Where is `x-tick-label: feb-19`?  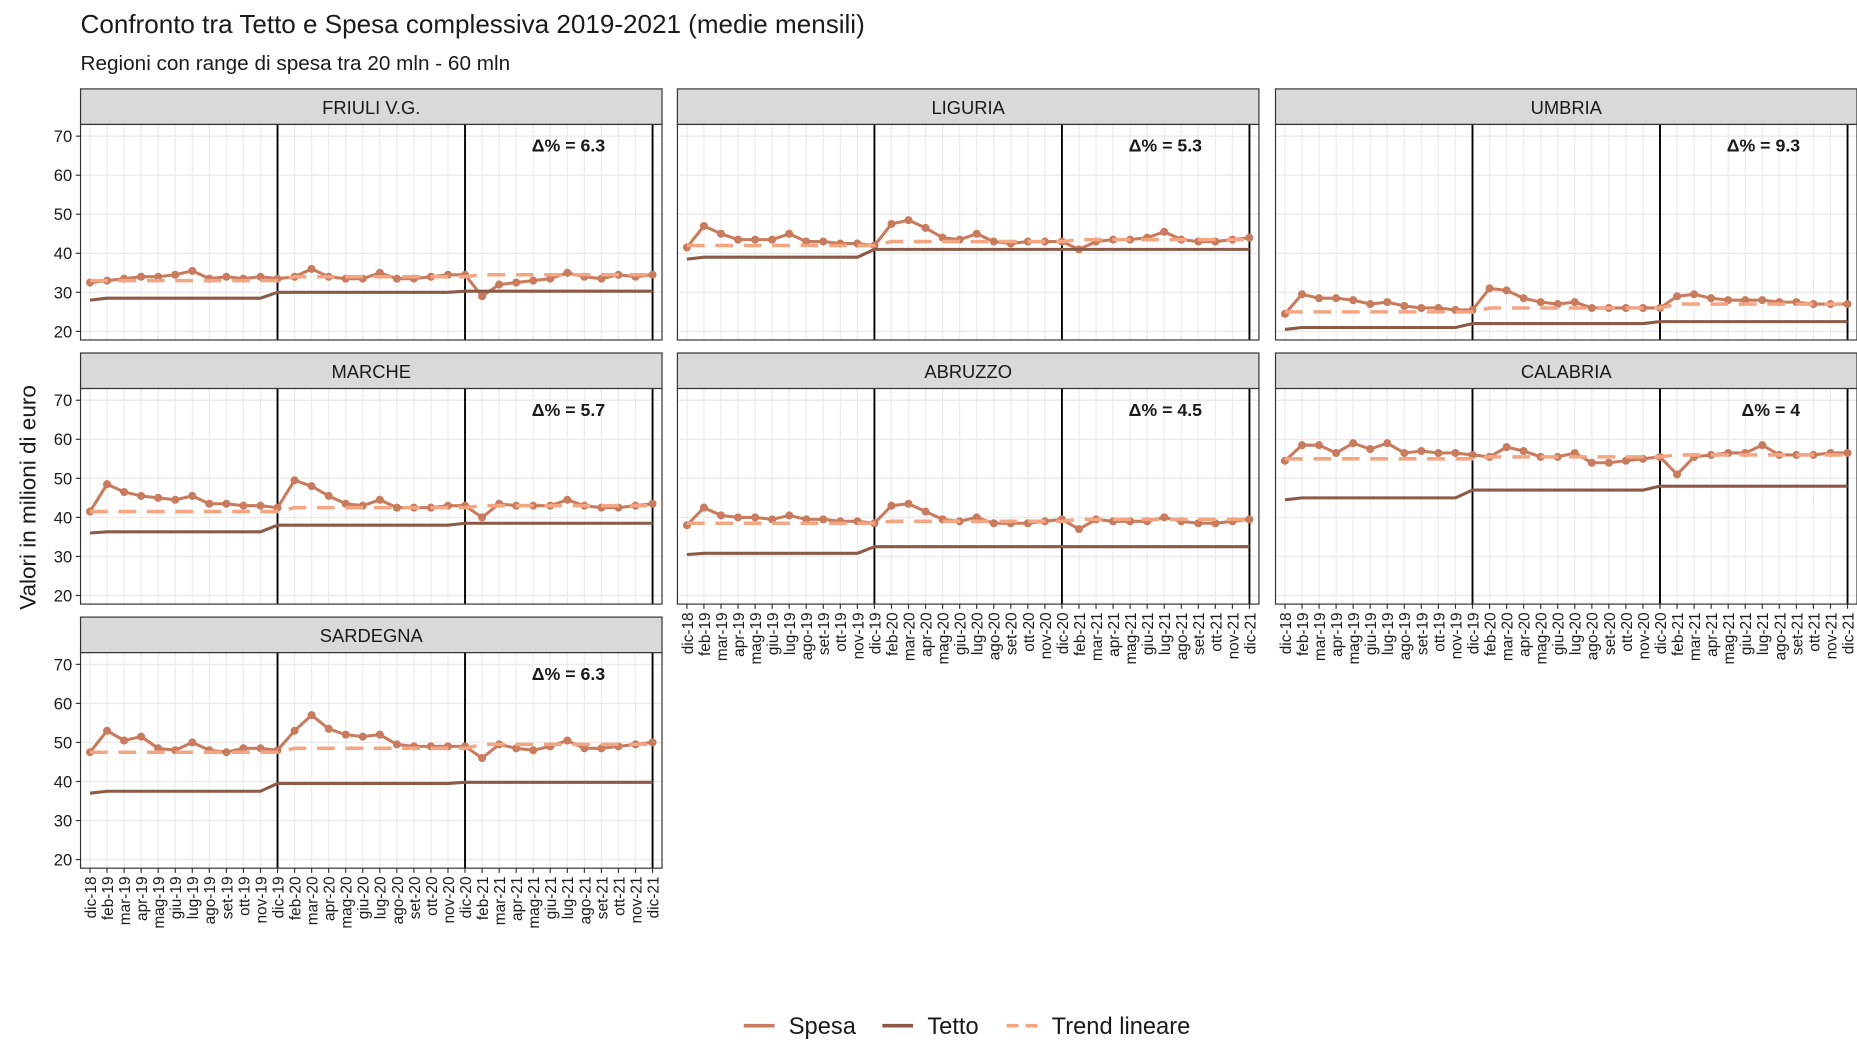 x-tick-label: feb-19 is located at coordinates (1303, 634).